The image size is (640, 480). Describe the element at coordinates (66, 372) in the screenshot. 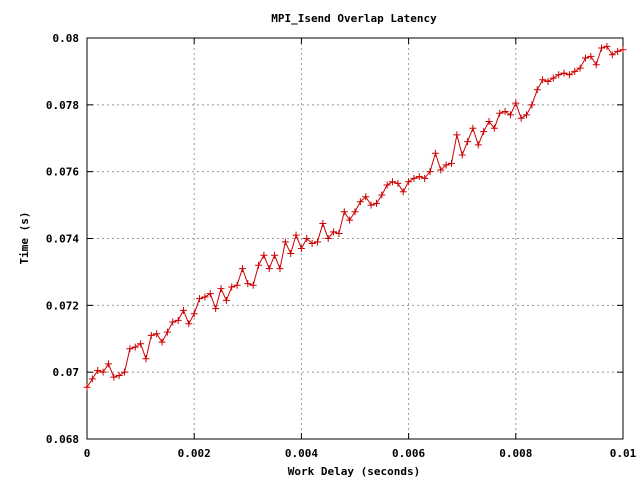

I see `y-tick-label: 0.07` at that location.